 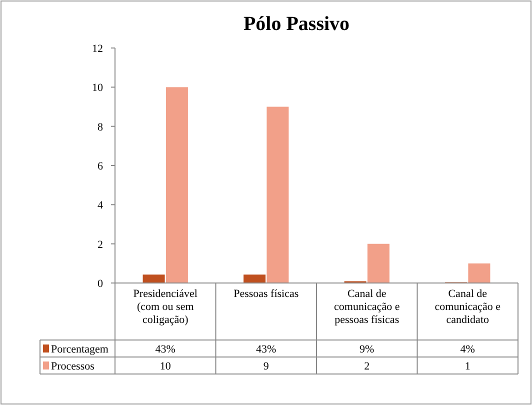 What do you see at coordinates (97, 49) in the screenshot?
I see `y-tick-label: 12` at bounding box center [97, 49].